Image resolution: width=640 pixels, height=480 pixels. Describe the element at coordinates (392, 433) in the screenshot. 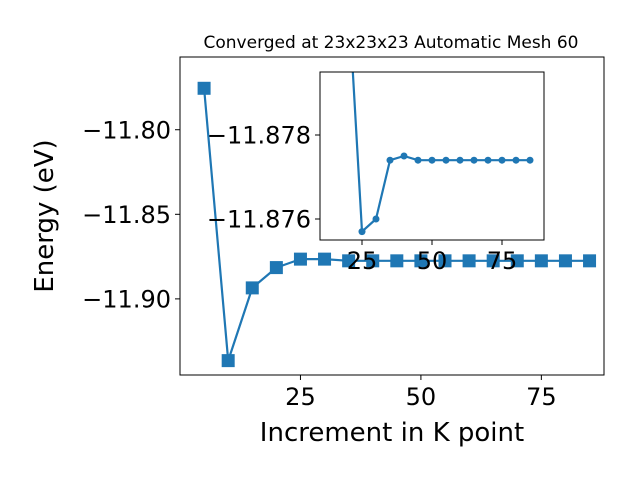

I see `x-axis-label: Increment in K point` at that location.